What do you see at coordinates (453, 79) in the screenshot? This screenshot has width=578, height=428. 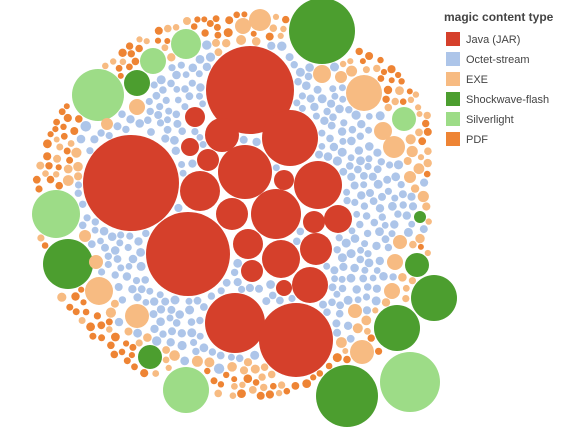 I see `legend-swatch-exe` at bounding box center [453, 79].